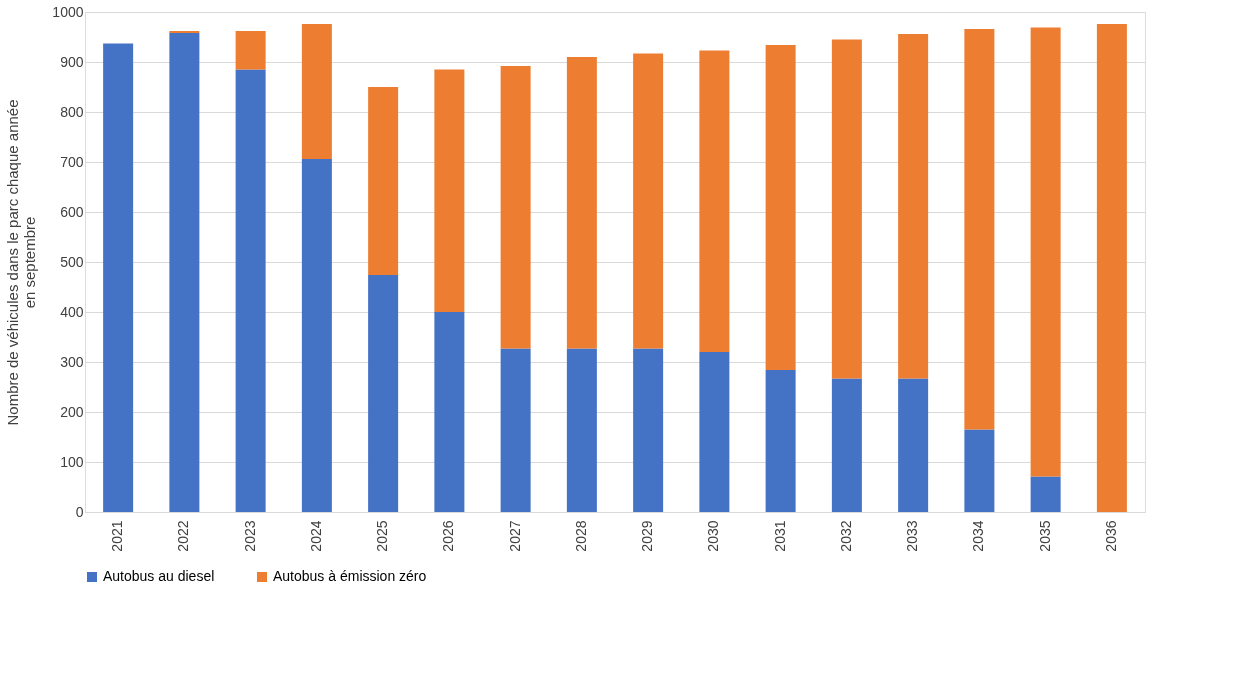  I want to click on y-tick-label: 800, so click(72, 111).